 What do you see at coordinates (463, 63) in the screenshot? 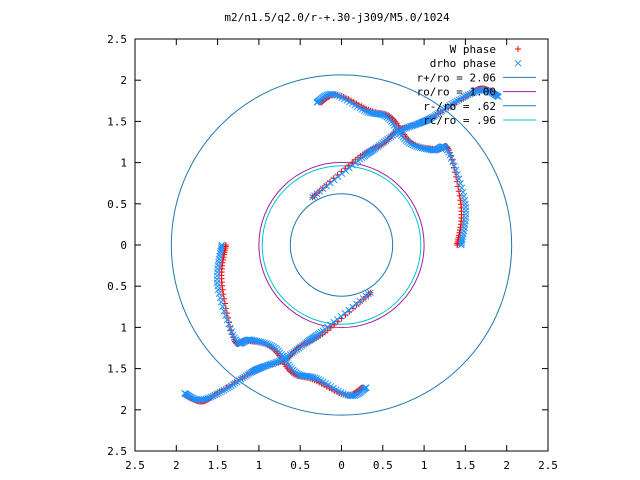
I see `legend-label: drho phase` at bounding box center [463, 63].